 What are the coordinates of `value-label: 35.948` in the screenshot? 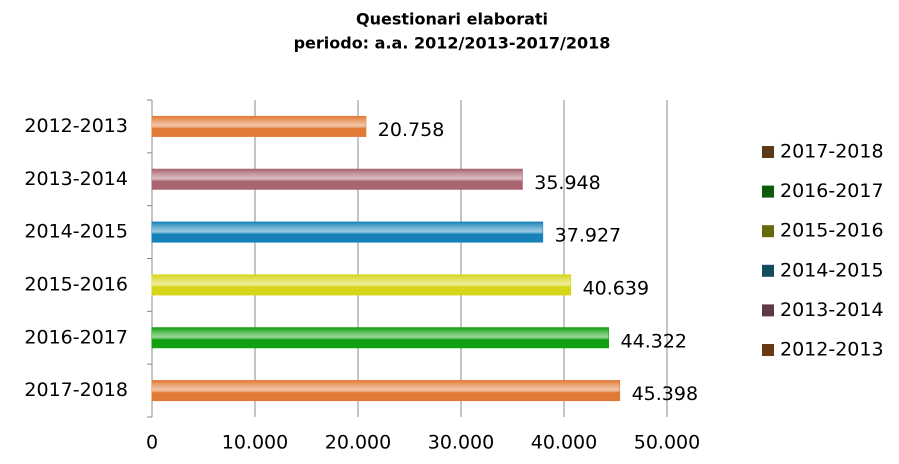 It's located at (567, 183).